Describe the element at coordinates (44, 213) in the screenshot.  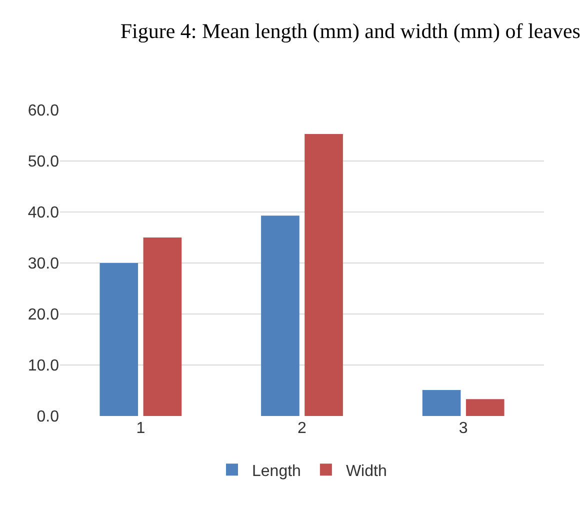
I see `y-tick-label: 40.0` at that location.